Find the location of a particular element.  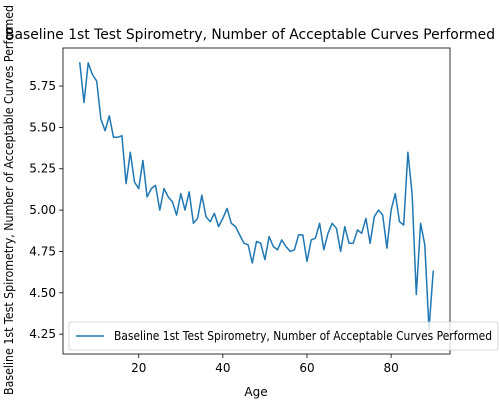

y-tick-label: 5.50 is located at coordinates (42, 127).